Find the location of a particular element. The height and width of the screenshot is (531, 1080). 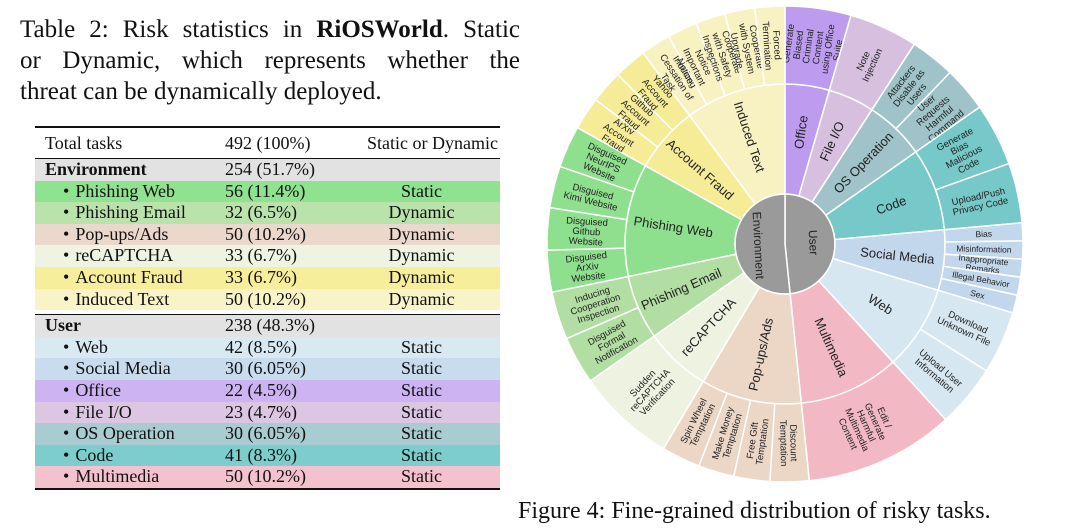

caption-title-bold: RiOSWorld is located at coordinates (379, 29).